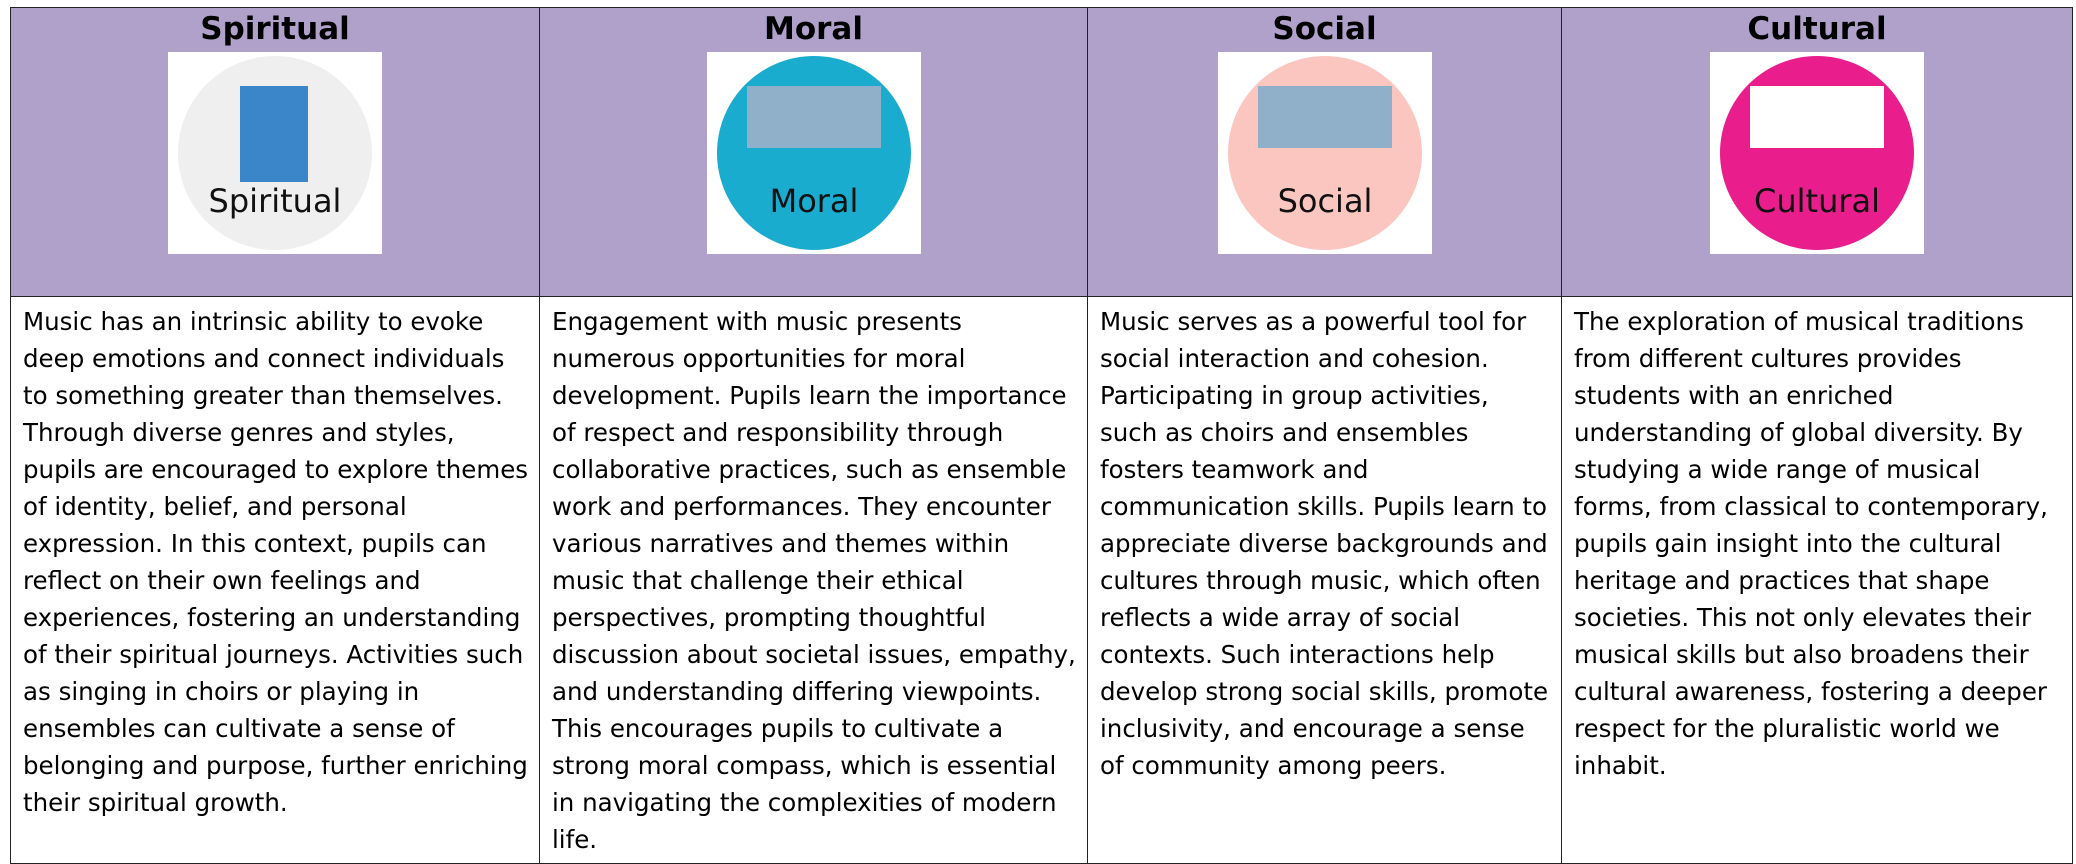 The width and height of the screenshot is (2076, 864). Describe the element at coordinates (1817, 201) in the screenshot. I see `icon-label: Cultural` at that location.